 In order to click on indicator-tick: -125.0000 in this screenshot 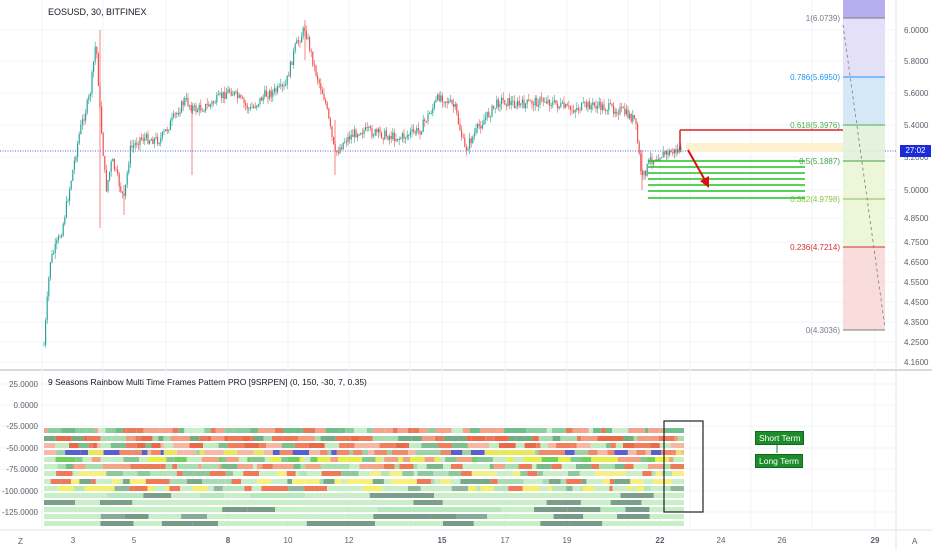, I will do `click(20, 512)`.